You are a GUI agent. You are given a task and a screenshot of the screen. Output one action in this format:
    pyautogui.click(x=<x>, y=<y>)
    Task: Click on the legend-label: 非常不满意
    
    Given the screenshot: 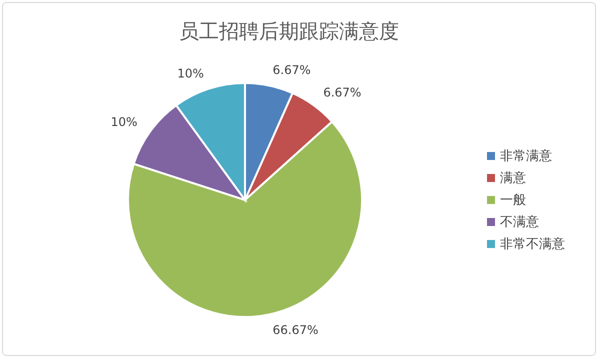 What is the action you would take?
    pyautogui.click(x=532, y=244)
    